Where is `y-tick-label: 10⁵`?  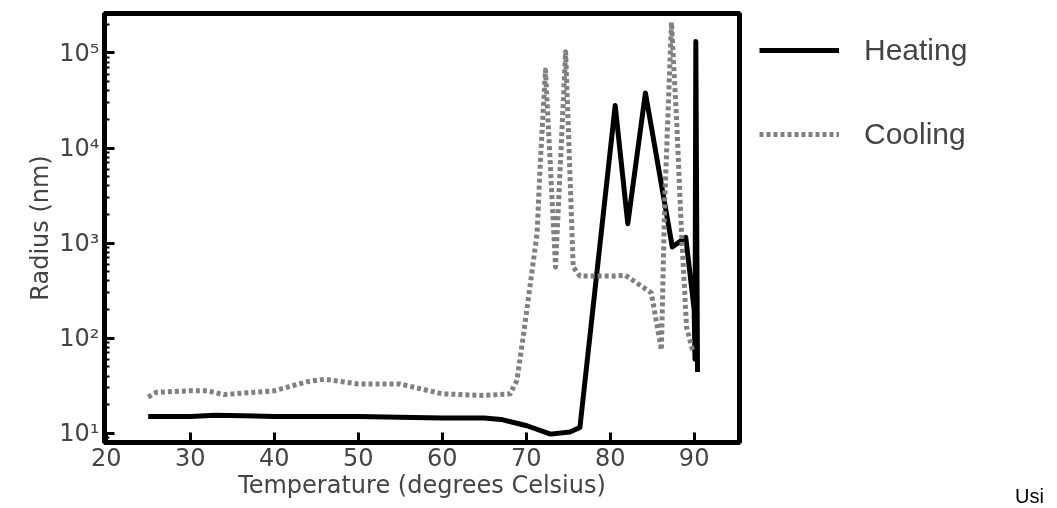 y-tick-label: 10⁵ is located at coordinates (79, 52).